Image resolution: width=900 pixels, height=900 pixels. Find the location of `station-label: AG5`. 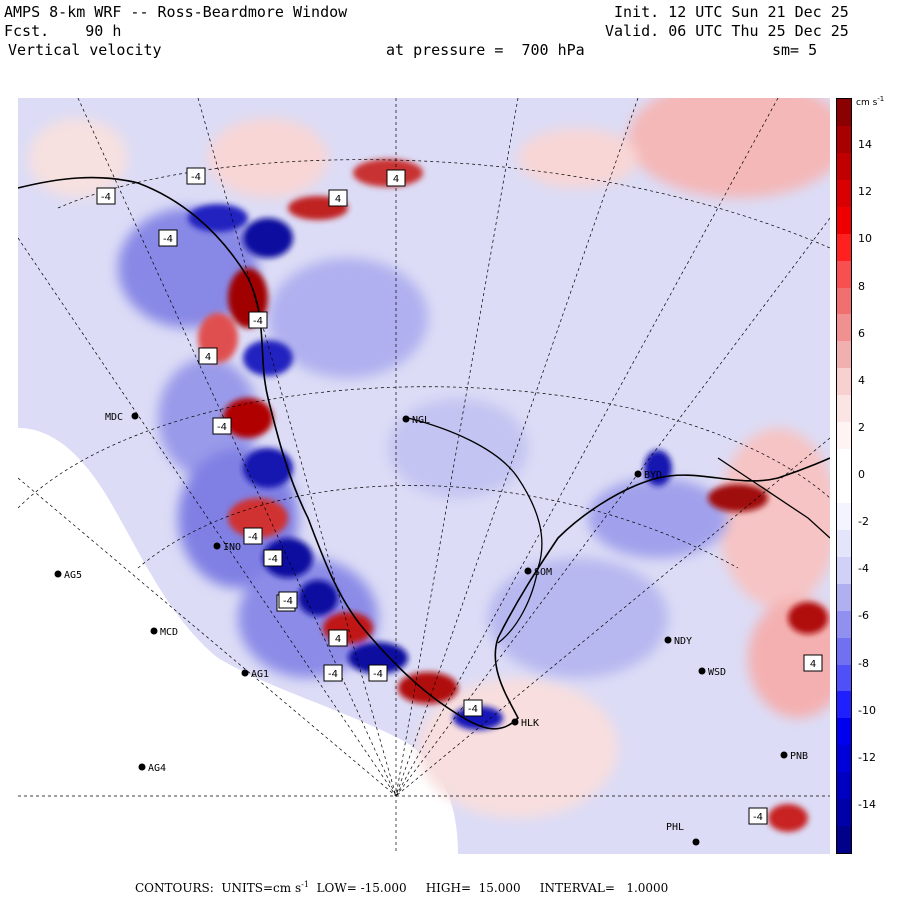

station-label: AG5 is located at coordinates (73, 575).